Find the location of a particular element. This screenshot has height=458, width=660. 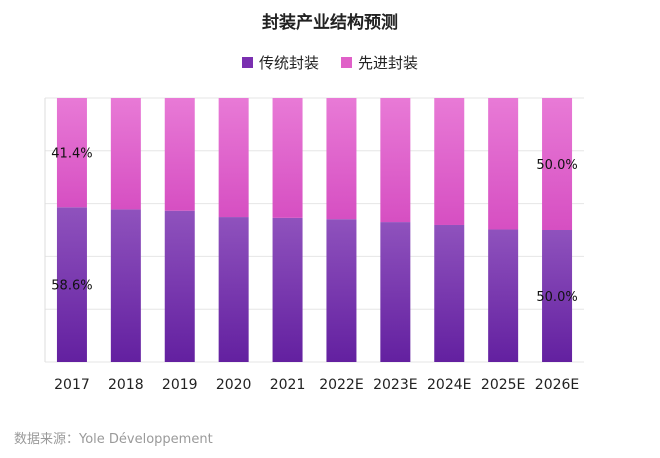

legend-swatch-advanced is located at coordinates (346, 62).